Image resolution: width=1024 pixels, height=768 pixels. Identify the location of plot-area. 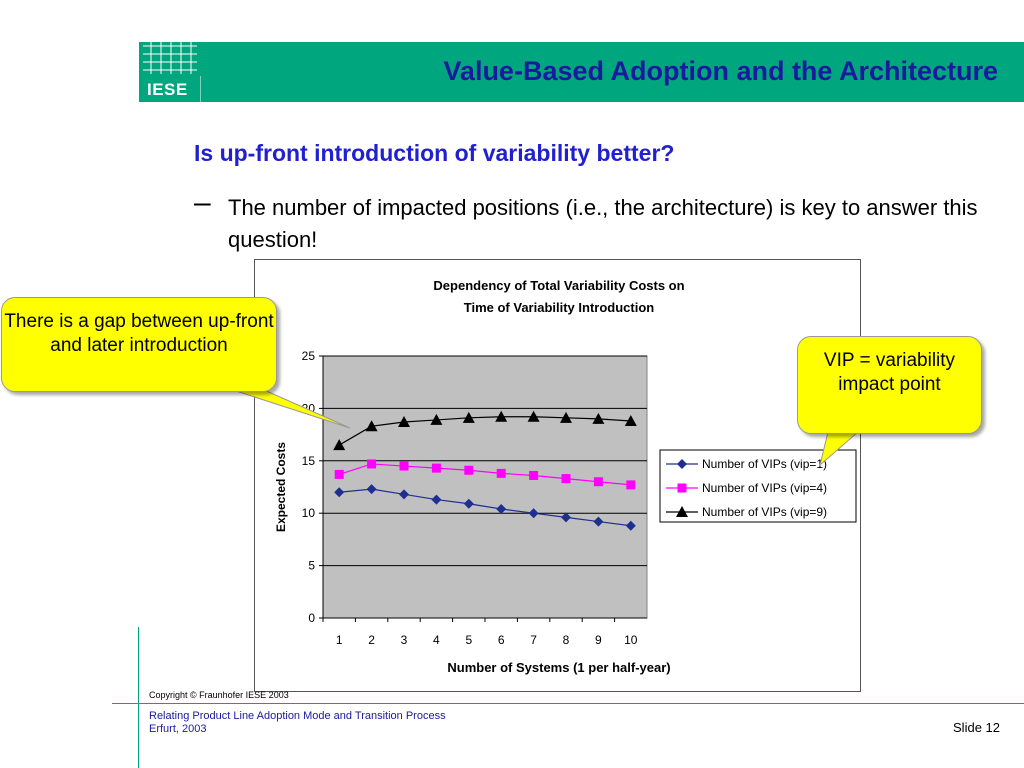
(485, 487).